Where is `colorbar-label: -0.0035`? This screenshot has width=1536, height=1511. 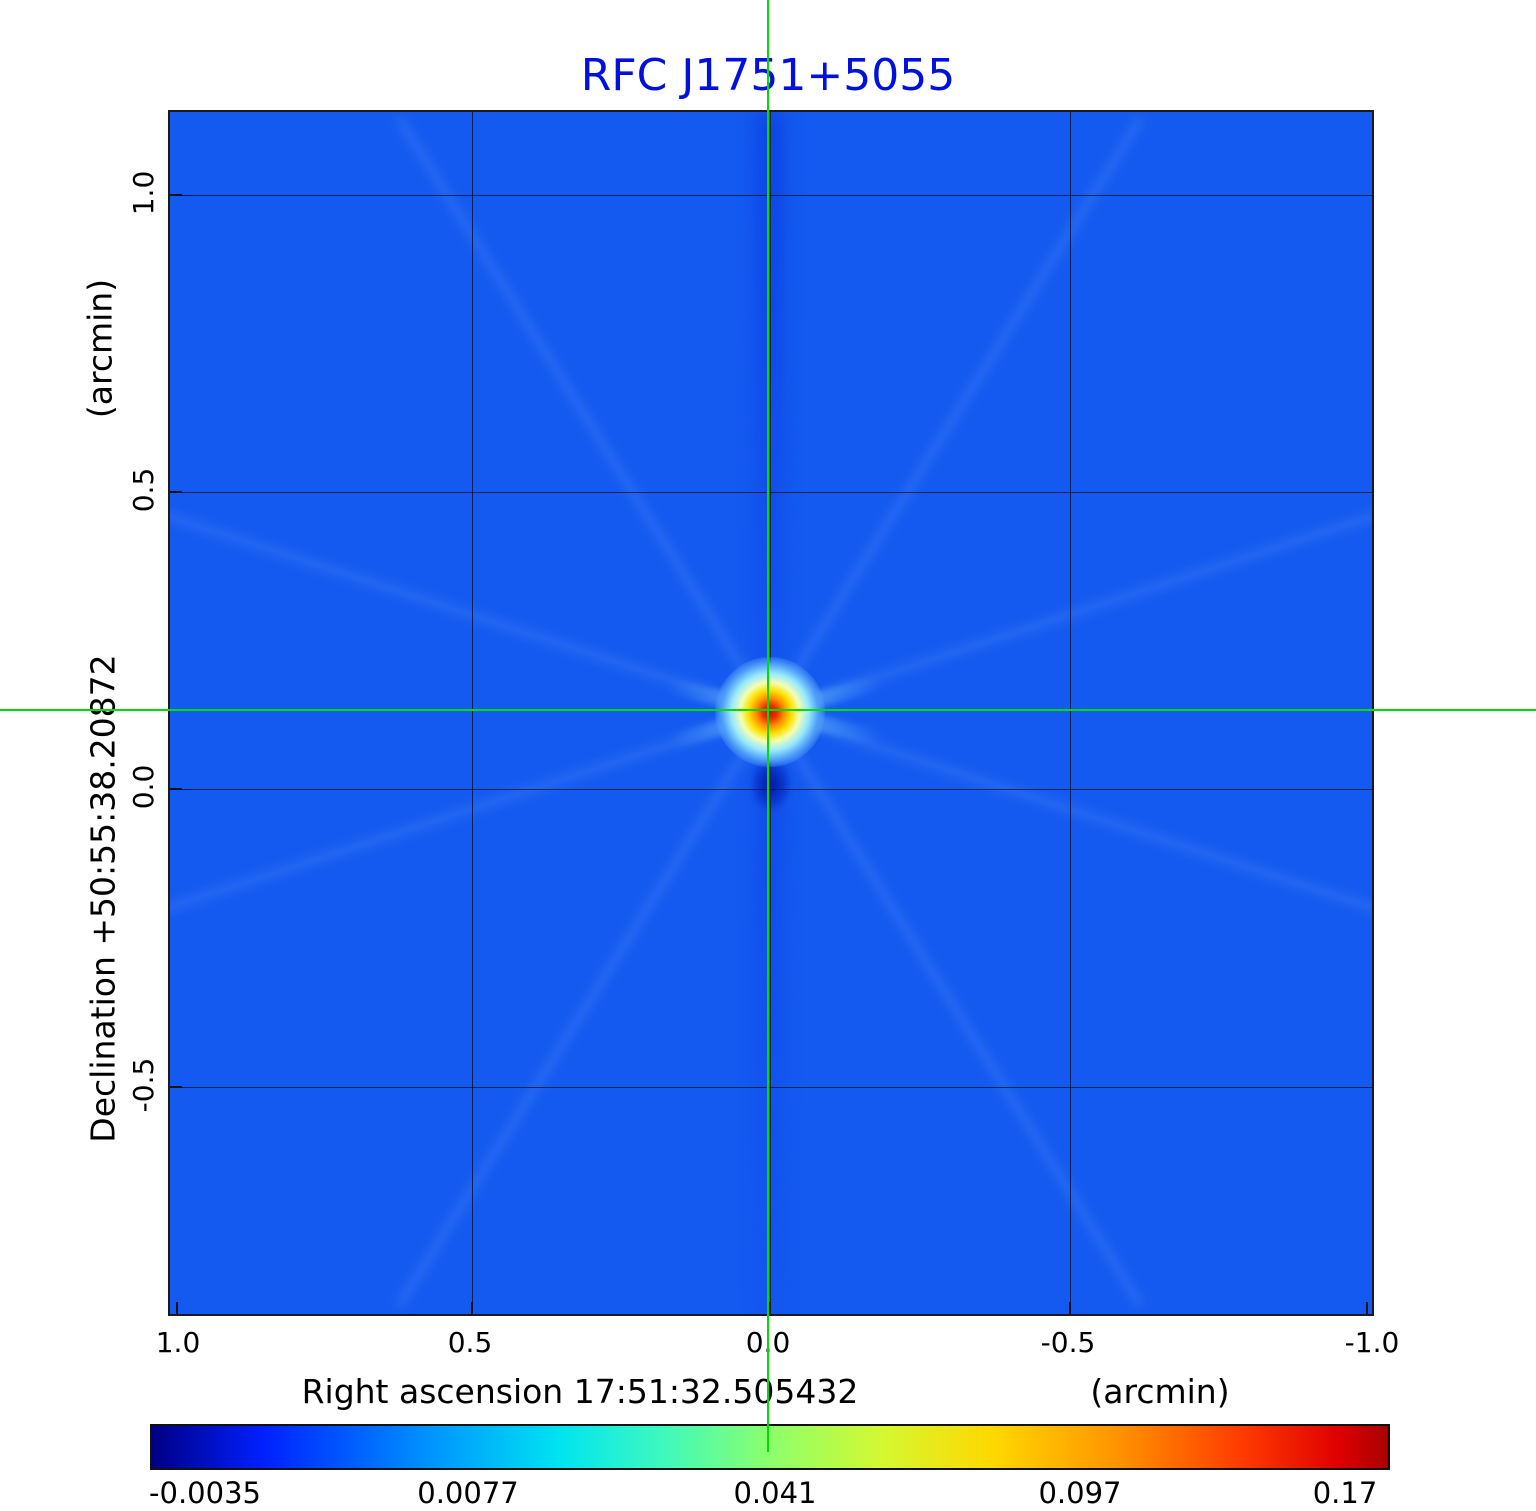
colorbar-label: -0.0035 is located at coordinates (205, 1493).